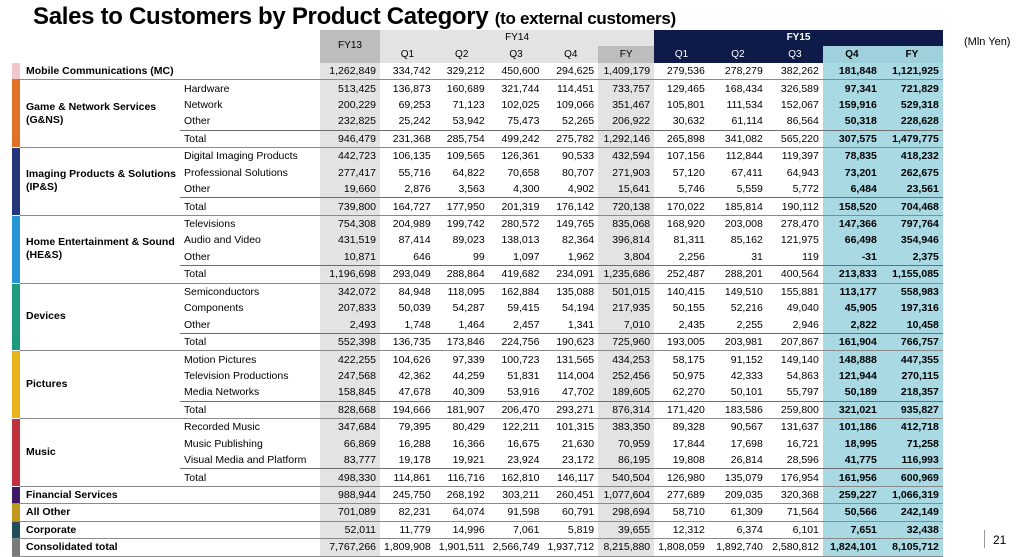  I want to click on value-cell-music-1-8: 16,721, so click(802, 443).